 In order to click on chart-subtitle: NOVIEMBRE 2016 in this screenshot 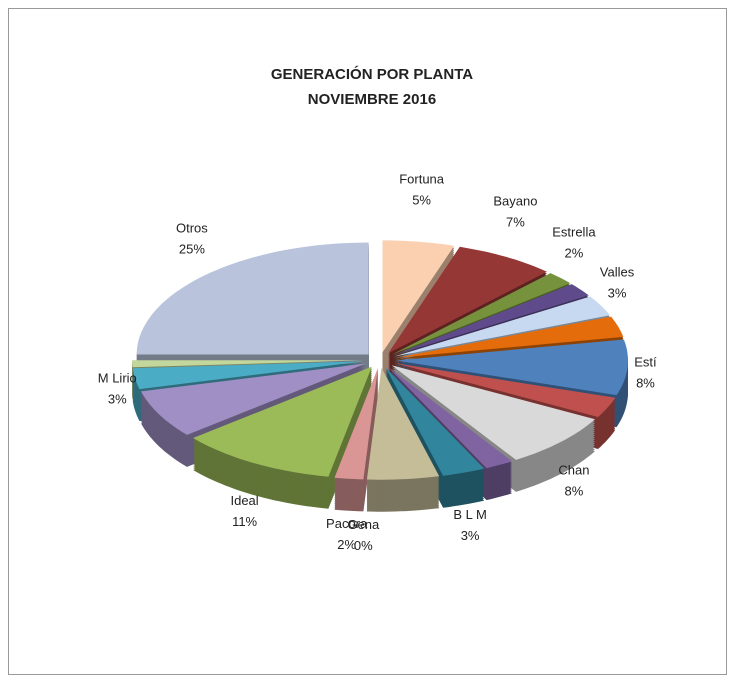, I will do `click(372, 99)`.